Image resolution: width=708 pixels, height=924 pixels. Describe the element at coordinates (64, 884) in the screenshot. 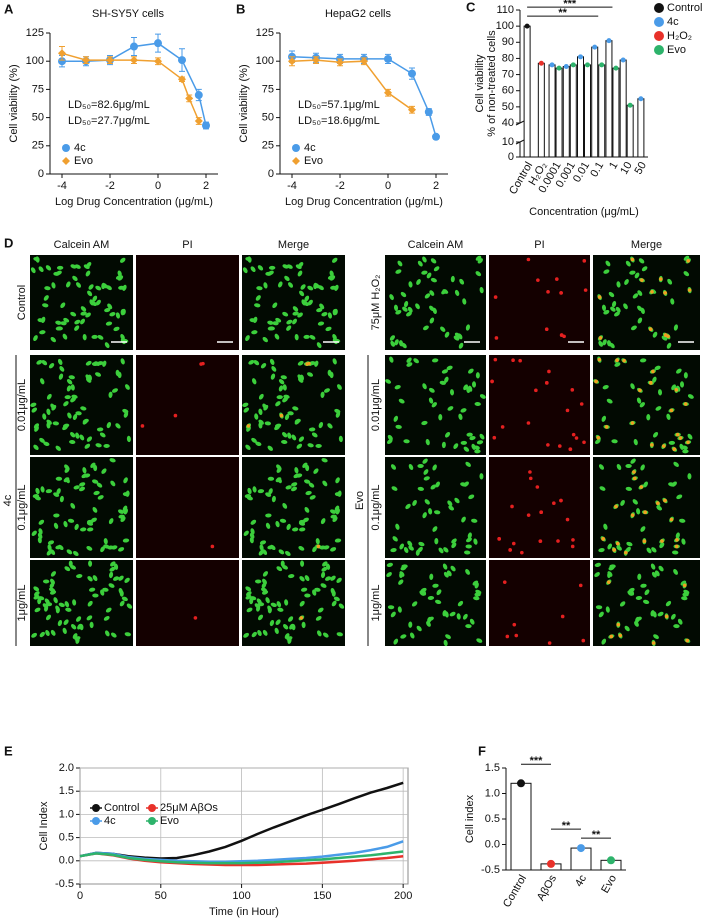

I see `y-tick-label: -0.5` at that location.